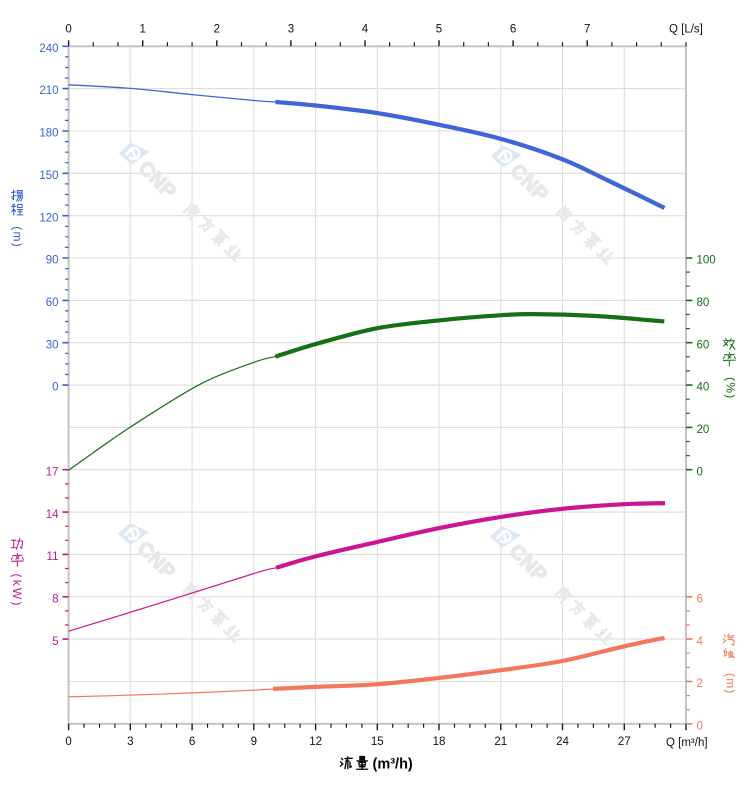 The width and height of the screenshot is (752, 797). I want to click on svg-text: (m³/h), so click(393, 764).